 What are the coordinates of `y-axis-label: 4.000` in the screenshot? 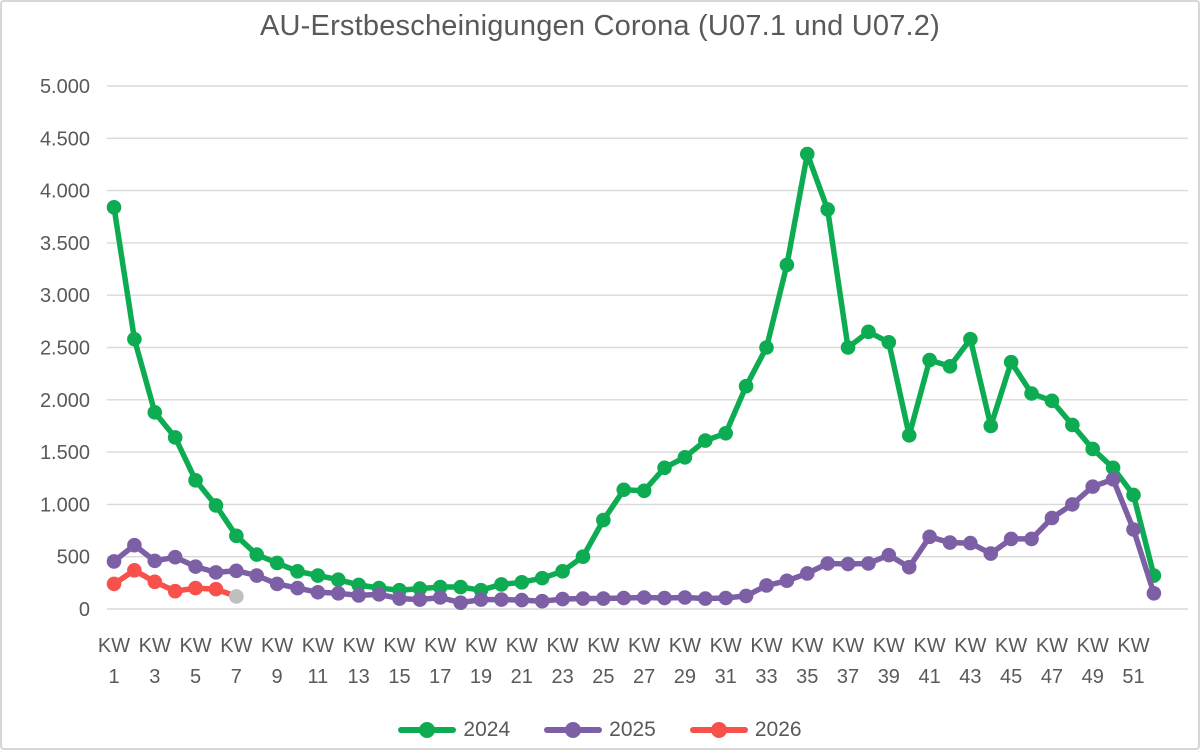 It's located at (65, 192).